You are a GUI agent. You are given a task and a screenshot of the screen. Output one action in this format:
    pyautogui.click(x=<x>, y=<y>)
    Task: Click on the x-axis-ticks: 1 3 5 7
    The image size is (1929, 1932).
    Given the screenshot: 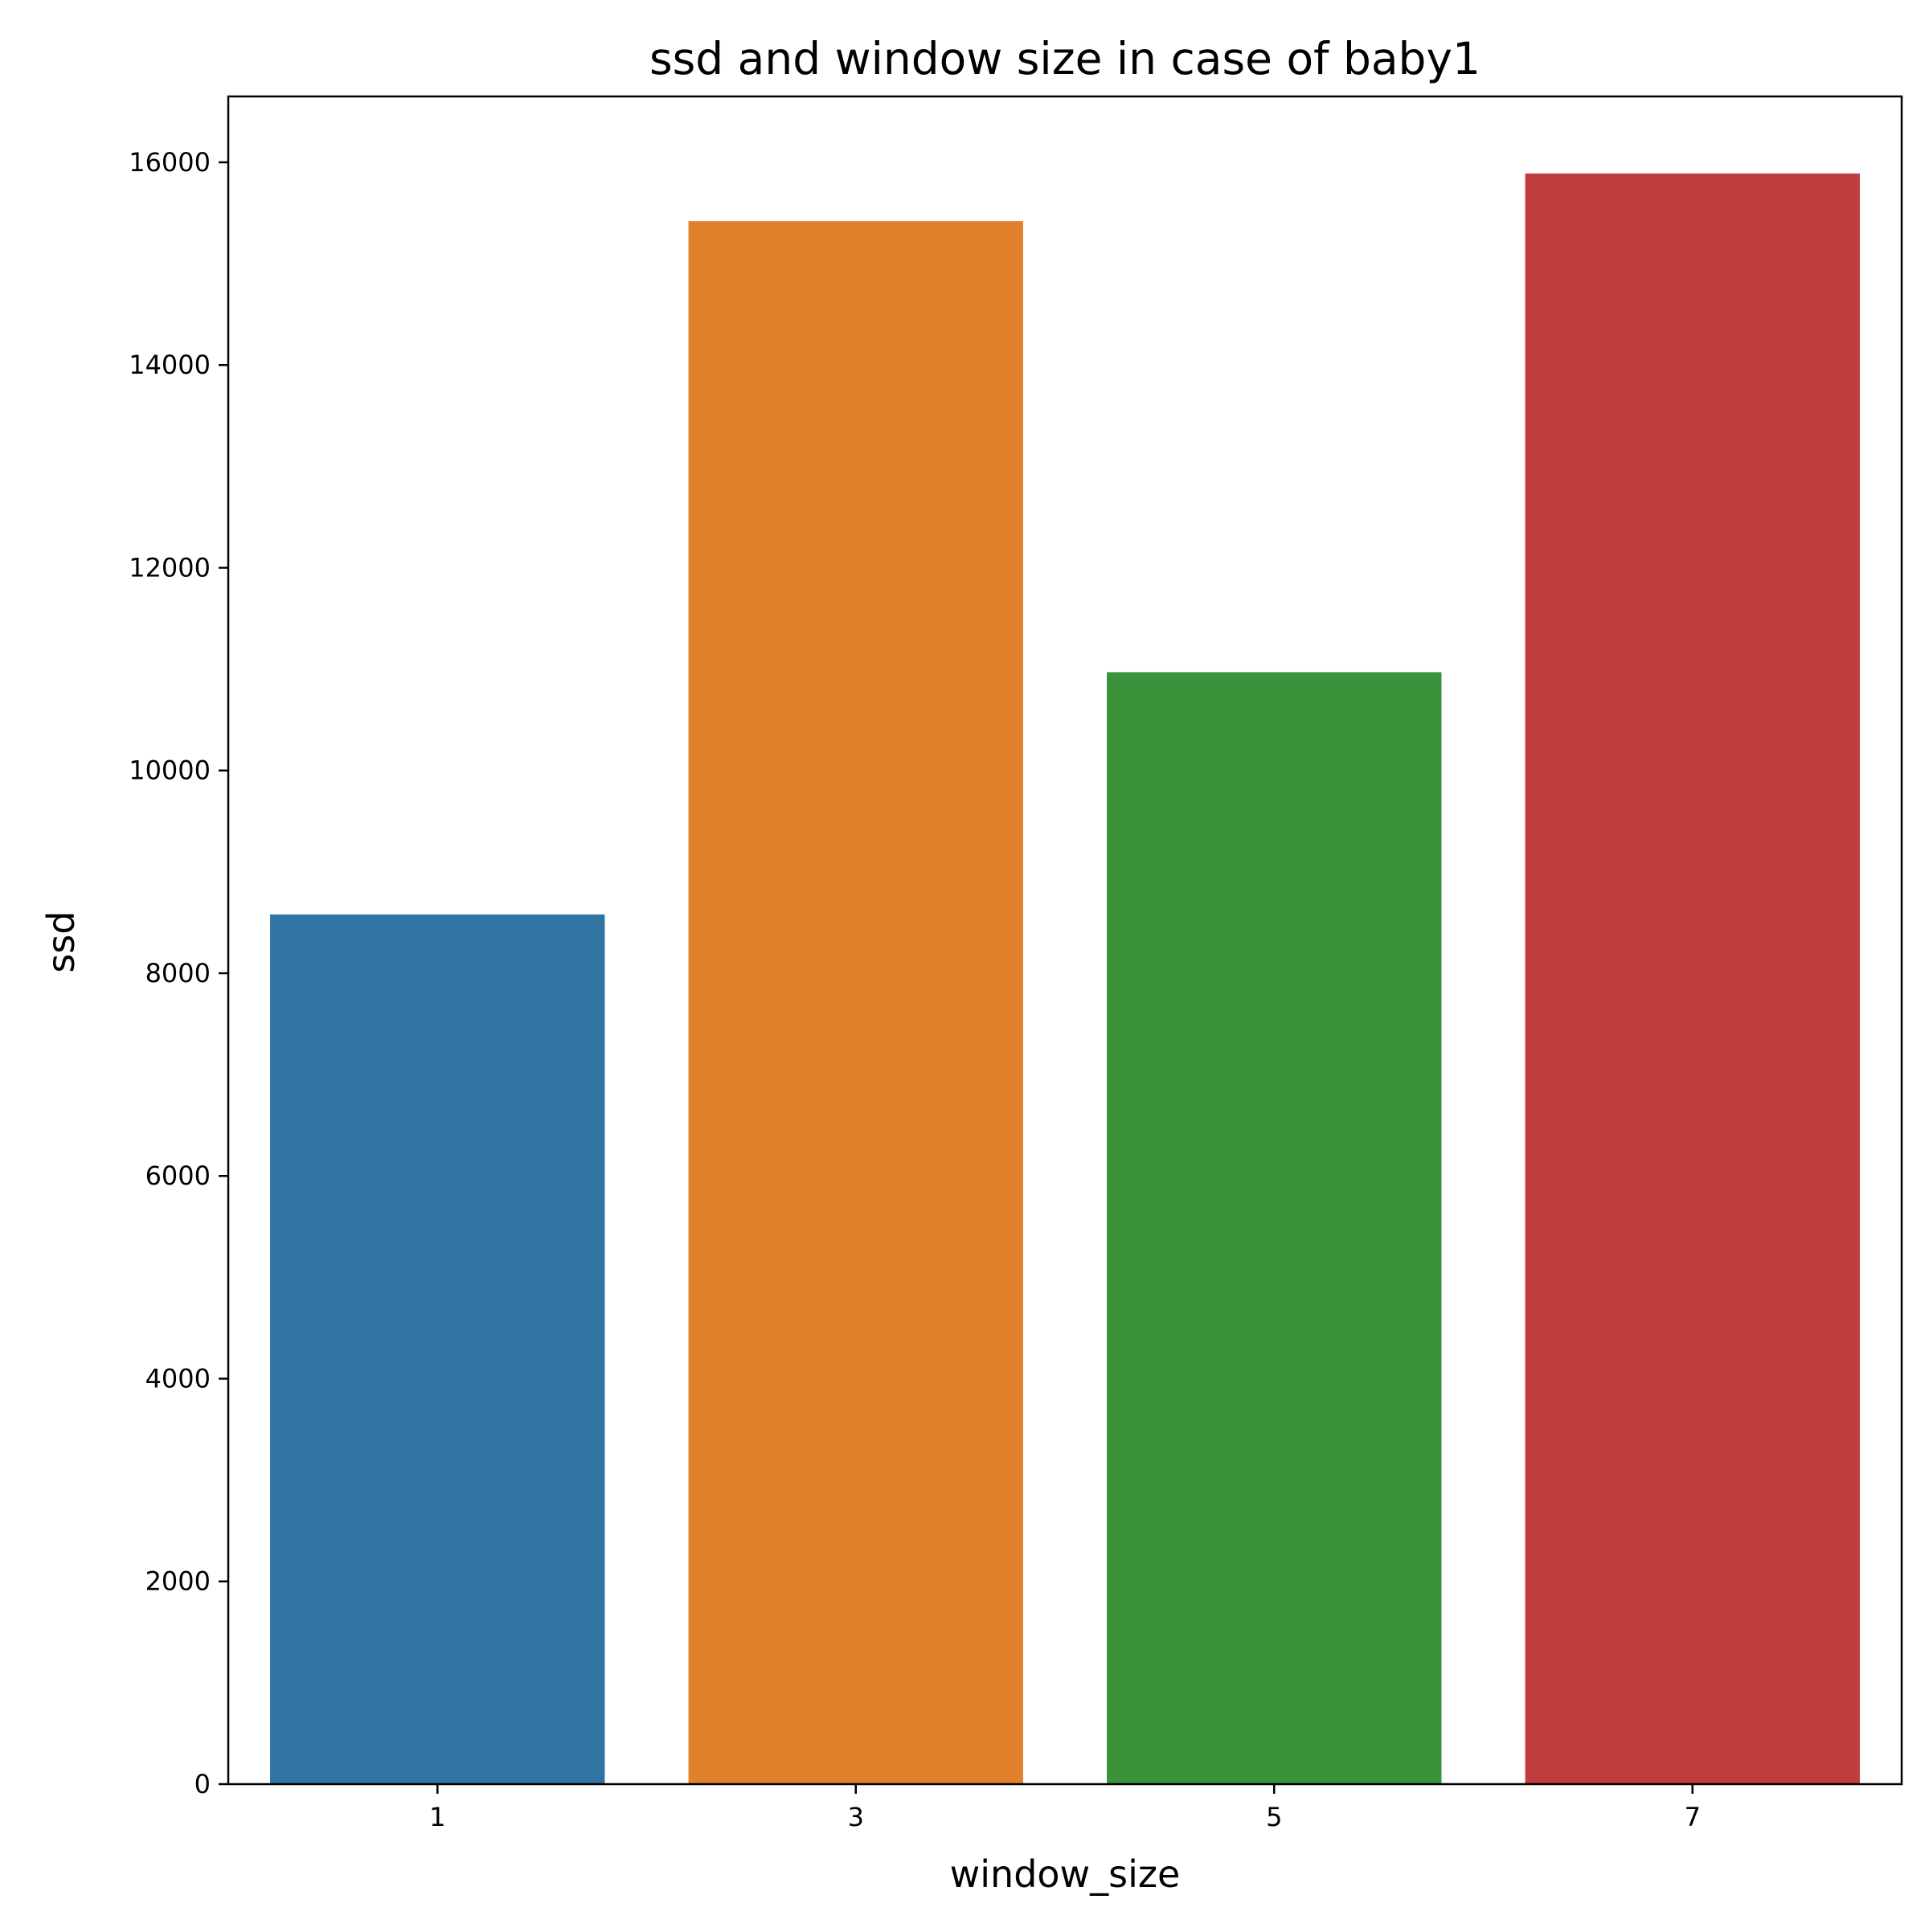 What is the action you would take?
    pyautogui.click(x=1065, y=1808)
    